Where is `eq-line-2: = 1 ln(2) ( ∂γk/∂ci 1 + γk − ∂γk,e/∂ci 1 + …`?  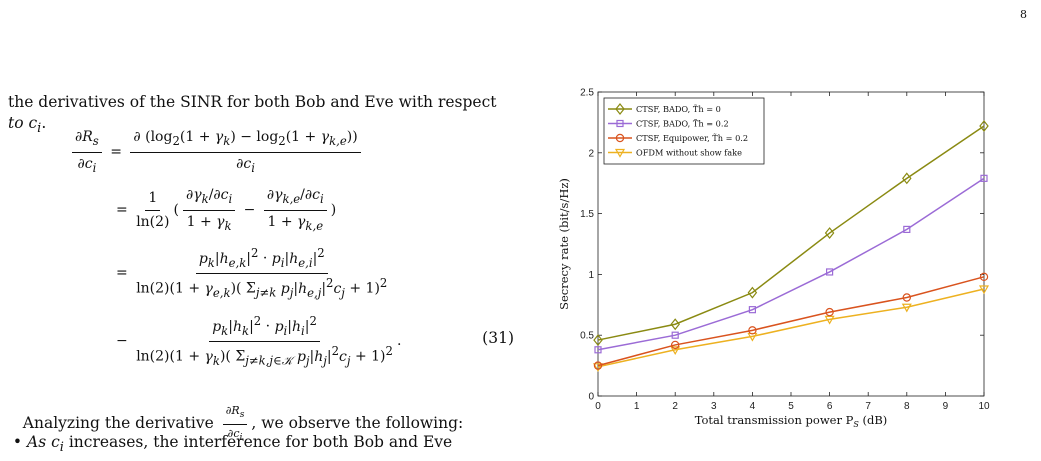
eq-line-2: = 1 ln(2) ( ∂γk/∂ci 1 + γk − ∂γk,e/∂ci 1 + … is located at coordinates (226, 210).